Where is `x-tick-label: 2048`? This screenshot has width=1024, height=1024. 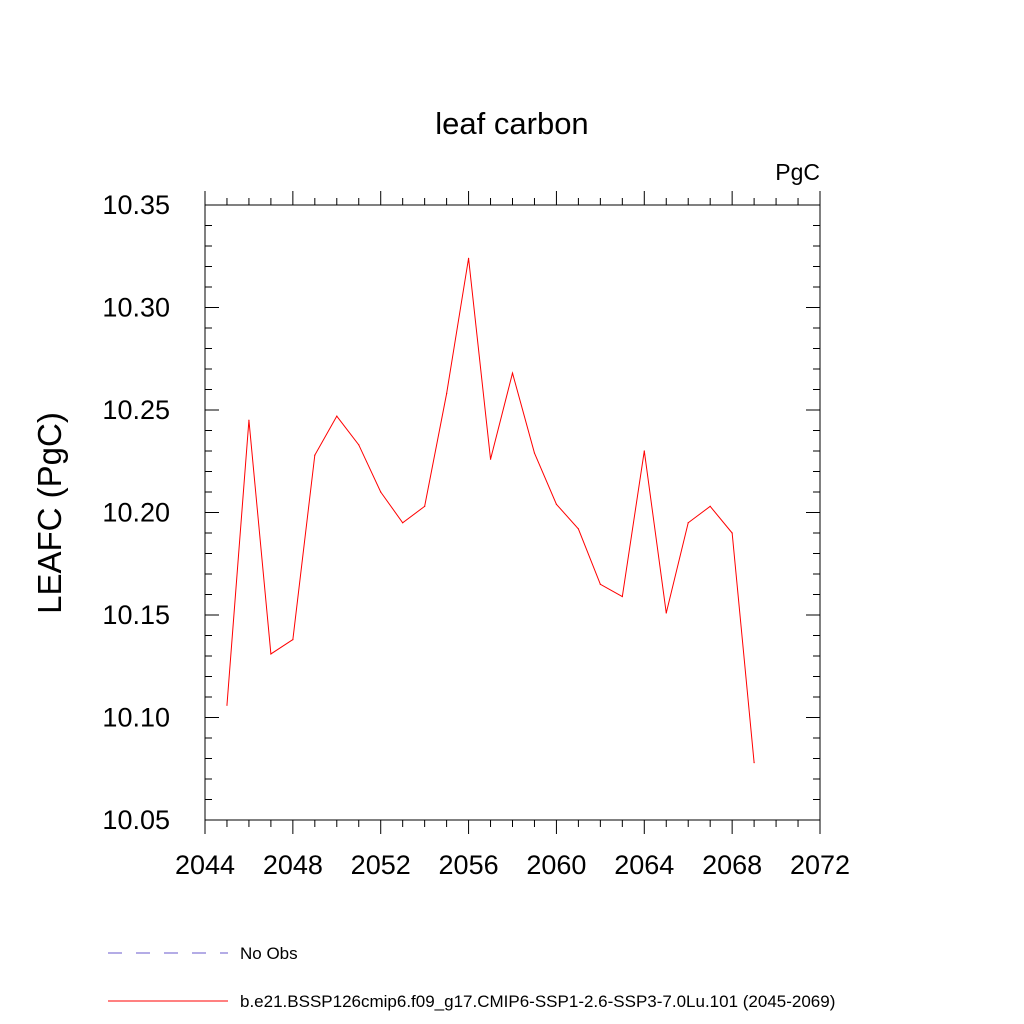 x-tick-label: 2048 is located at coordinates (293, 865).